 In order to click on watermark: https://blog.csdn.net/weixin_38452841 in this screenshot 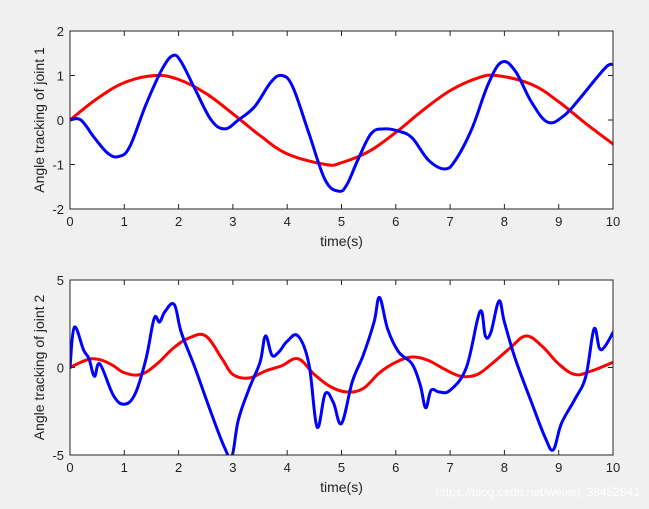, I will do `click(538, 492)`.